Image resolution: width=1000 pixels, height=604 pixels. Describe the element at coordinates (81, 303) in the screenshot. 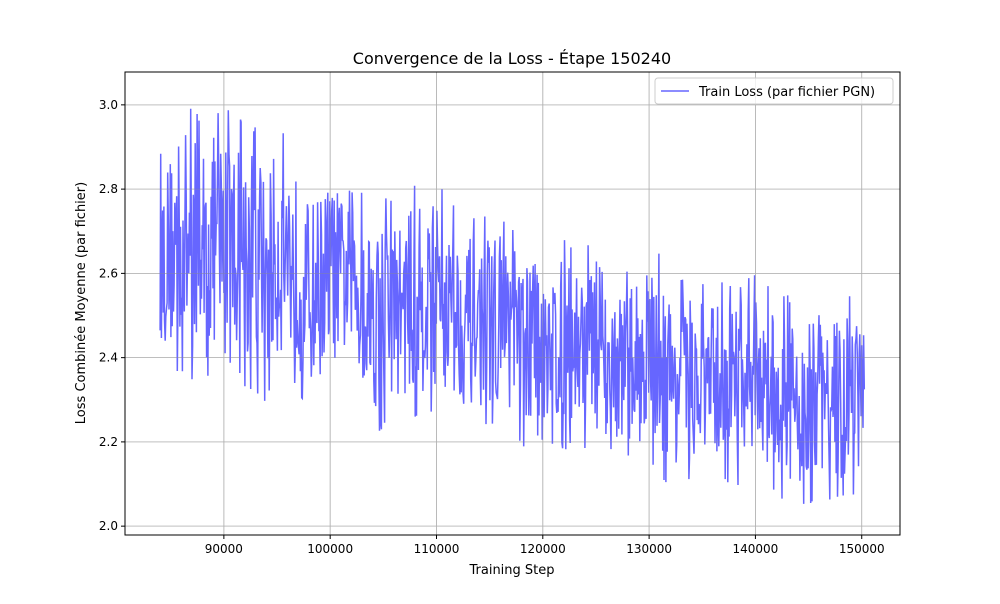

I see `y-axis-label: Loss Combinée Moyenne (par fichier)` at that location.